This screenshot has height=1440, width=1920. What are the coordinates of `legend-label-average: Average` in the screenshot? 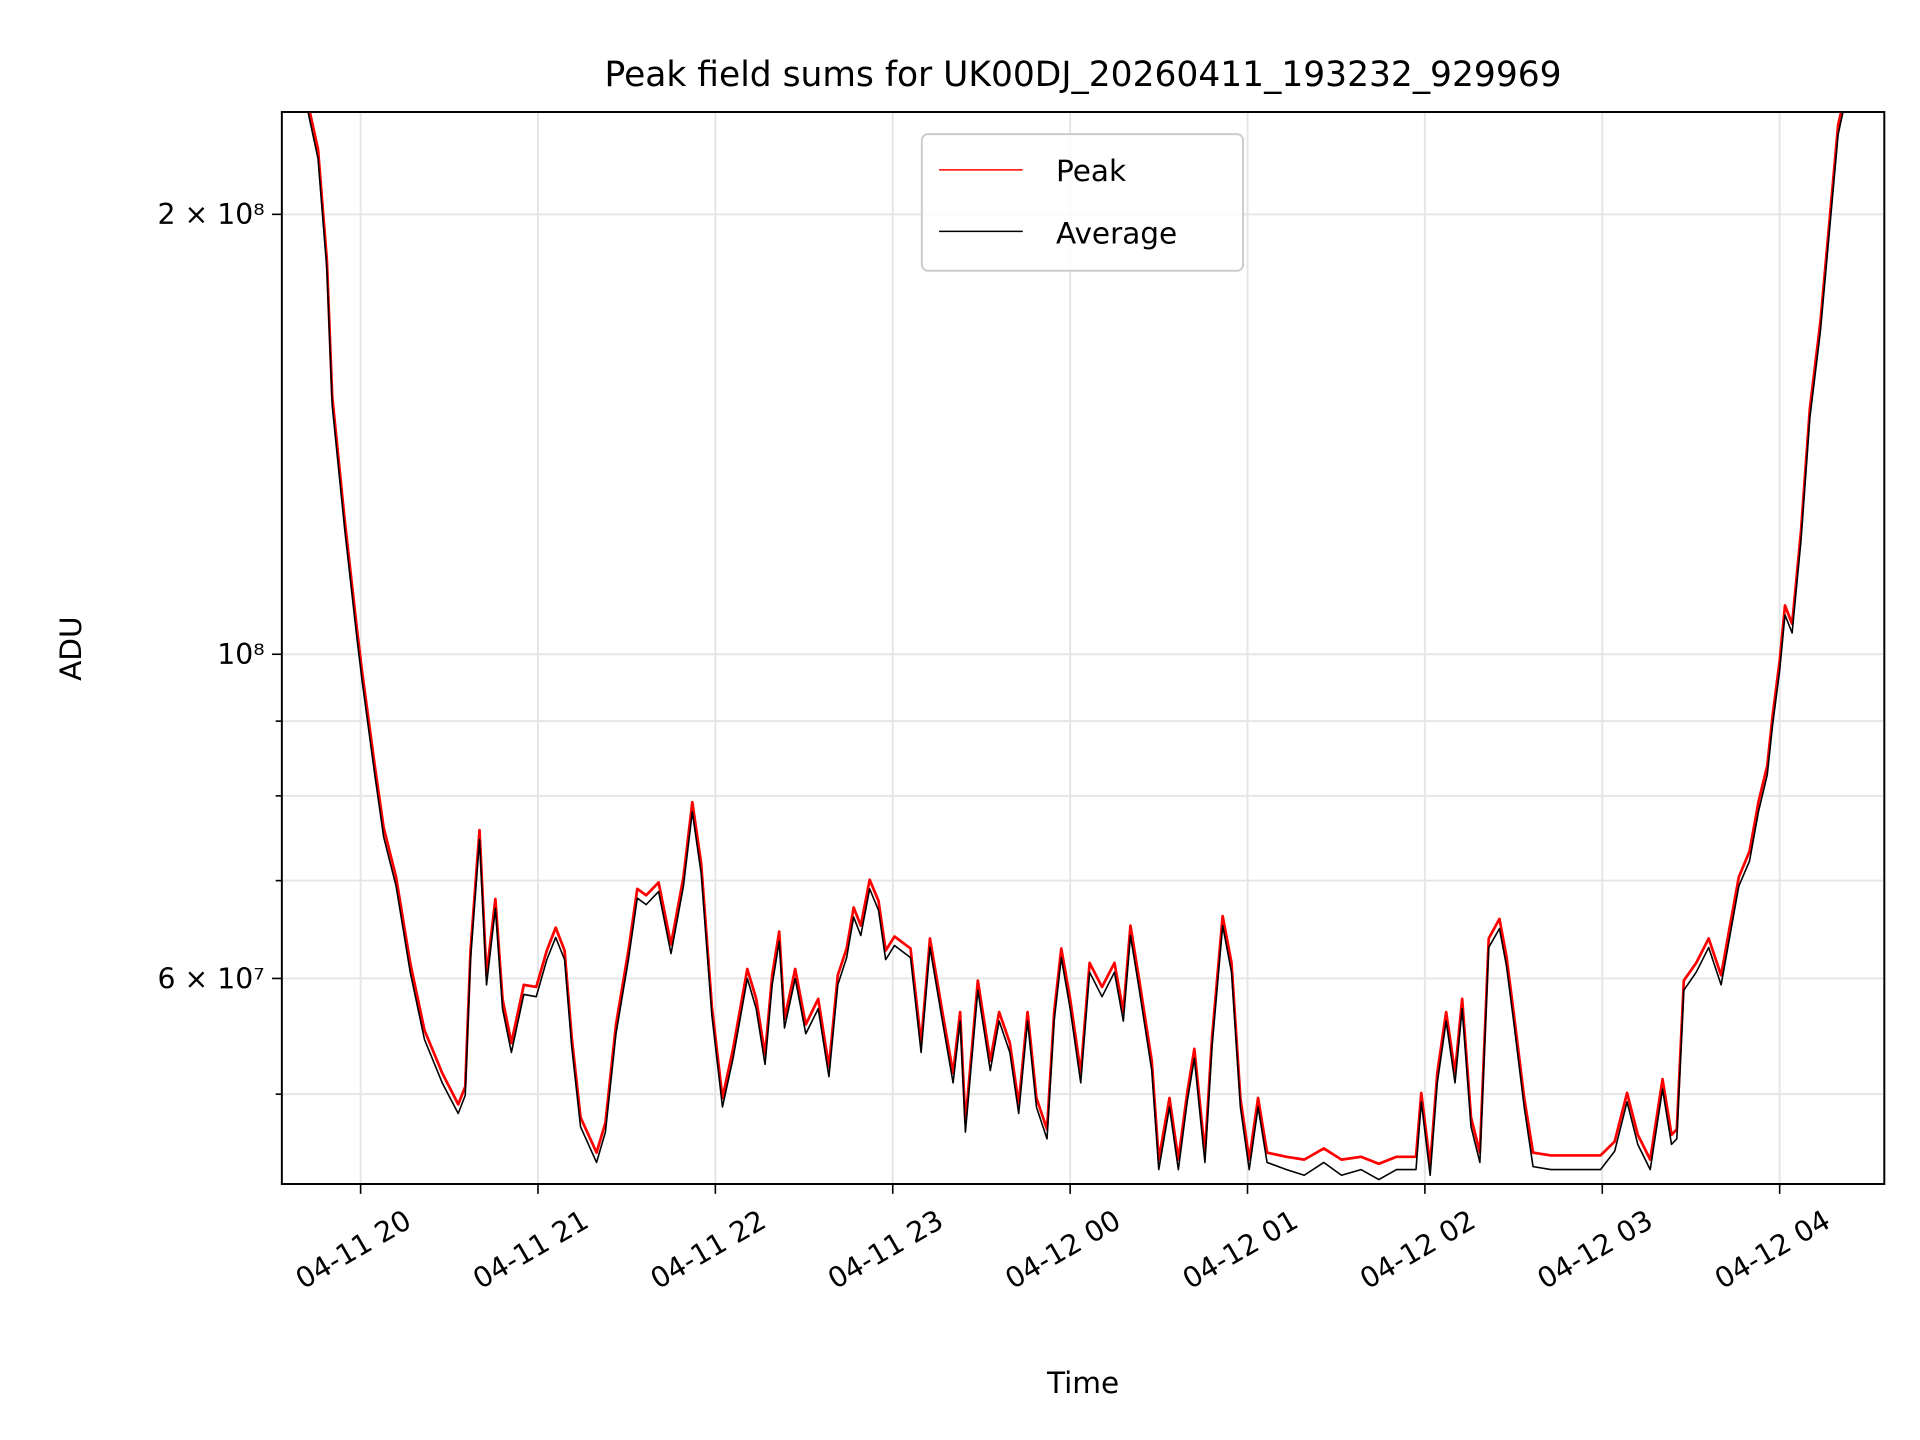 It's located at (1116, 234).